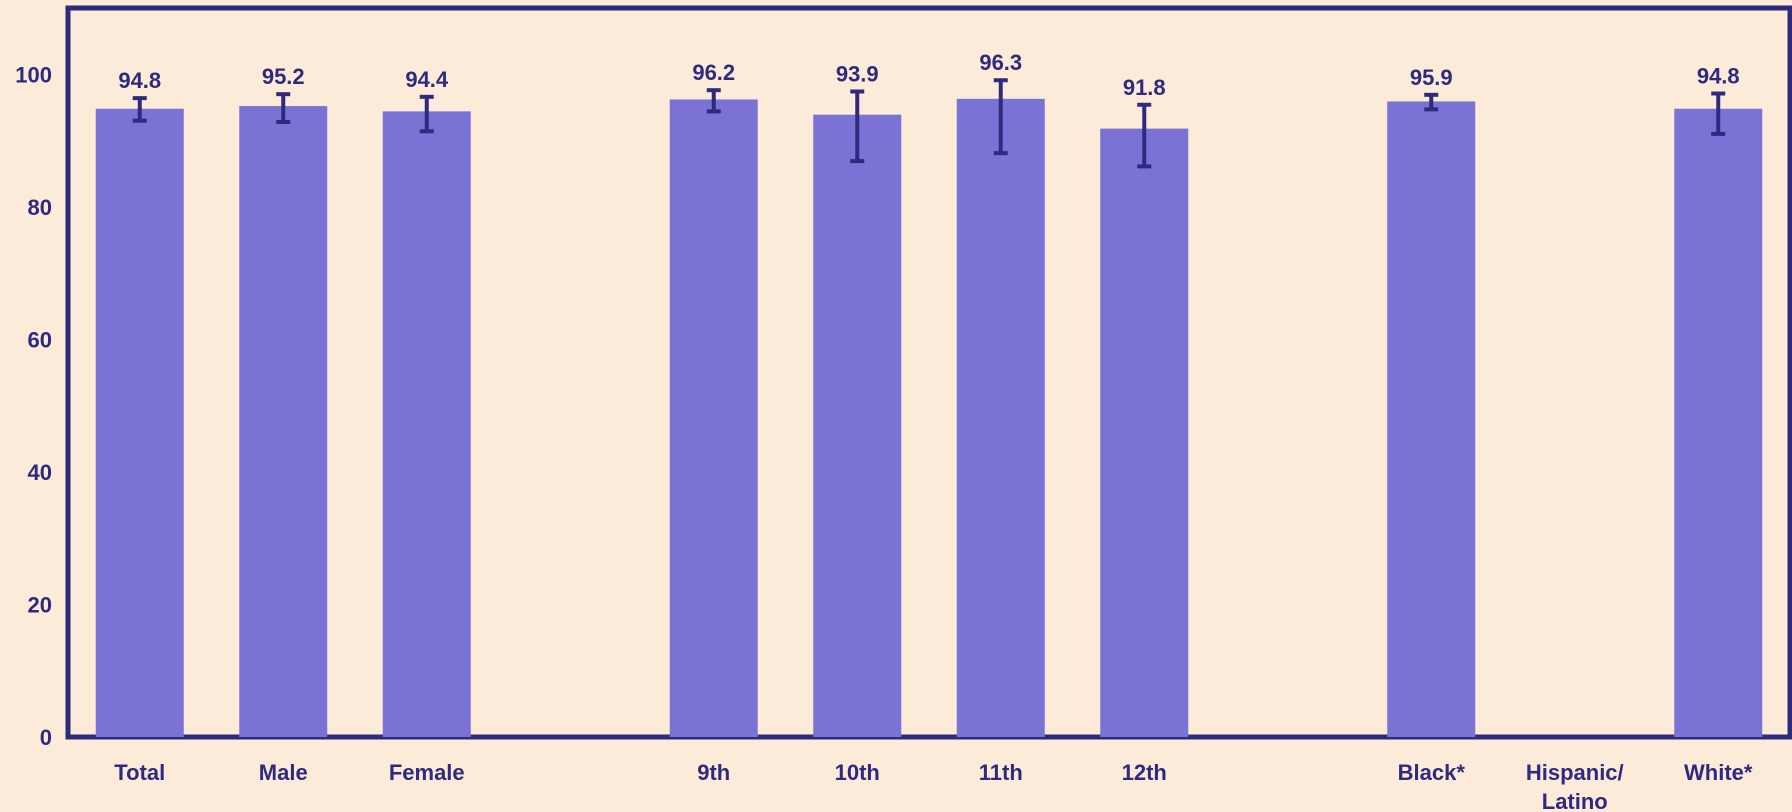  Describe the element at coordinates (283, 76) in the screenshot. I see `data-label: 95.2` at that location.